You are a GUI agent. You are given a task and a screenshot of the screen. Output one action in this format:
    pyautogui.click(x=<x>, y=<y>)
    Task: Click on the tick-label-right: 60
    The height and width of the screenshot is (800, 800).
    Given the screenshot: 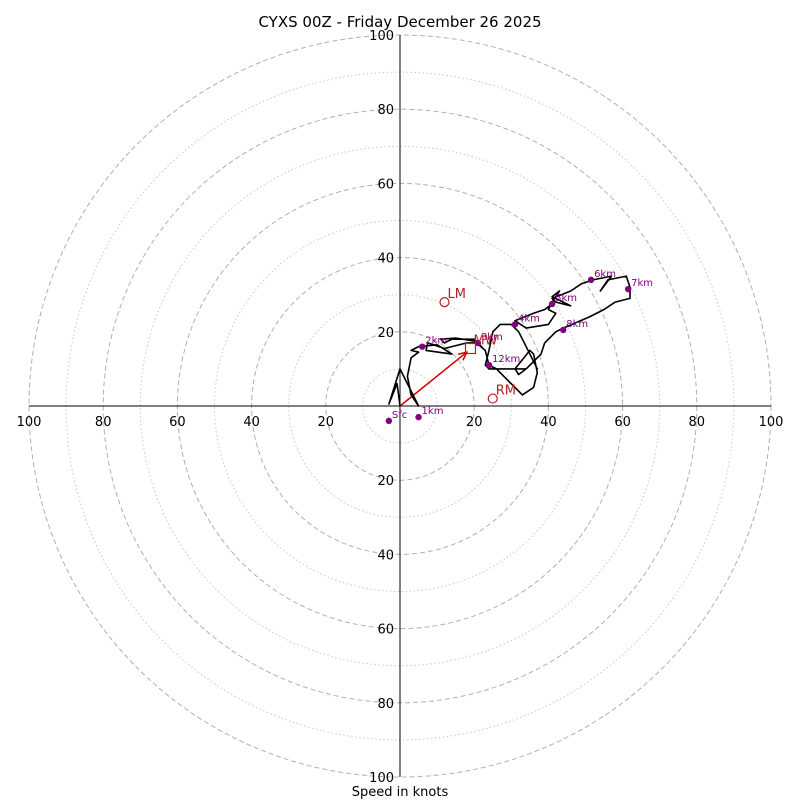 What is the action you would take?
    pyautogui.click(x=622, y=422)
    